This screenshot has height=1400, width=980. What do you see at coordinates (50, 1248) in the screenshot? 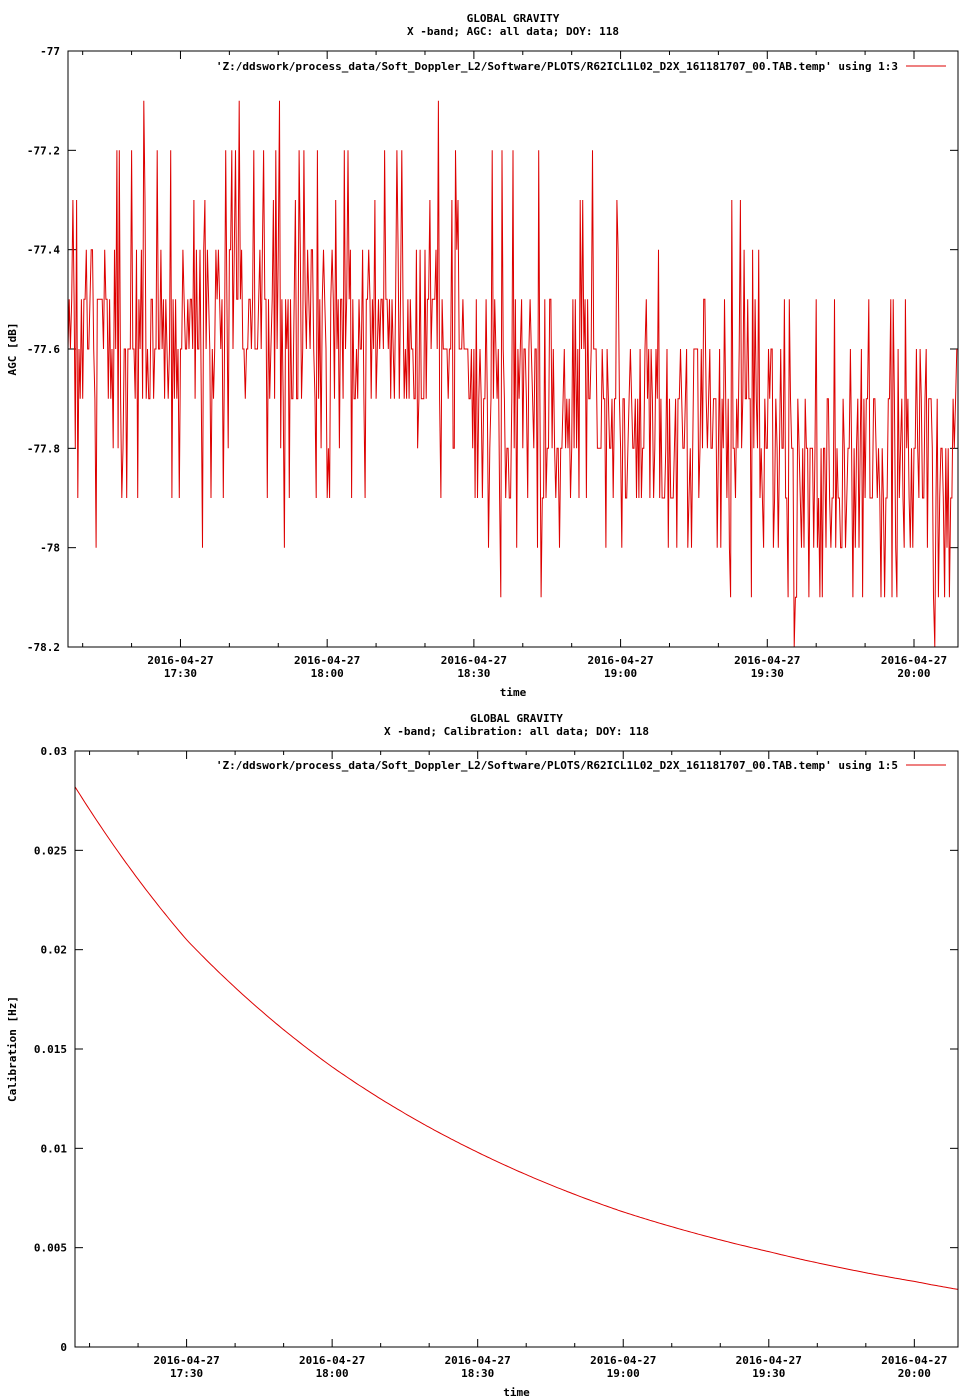
I see `y-tick-label: 0.005` at bounding box center [50, 1248].